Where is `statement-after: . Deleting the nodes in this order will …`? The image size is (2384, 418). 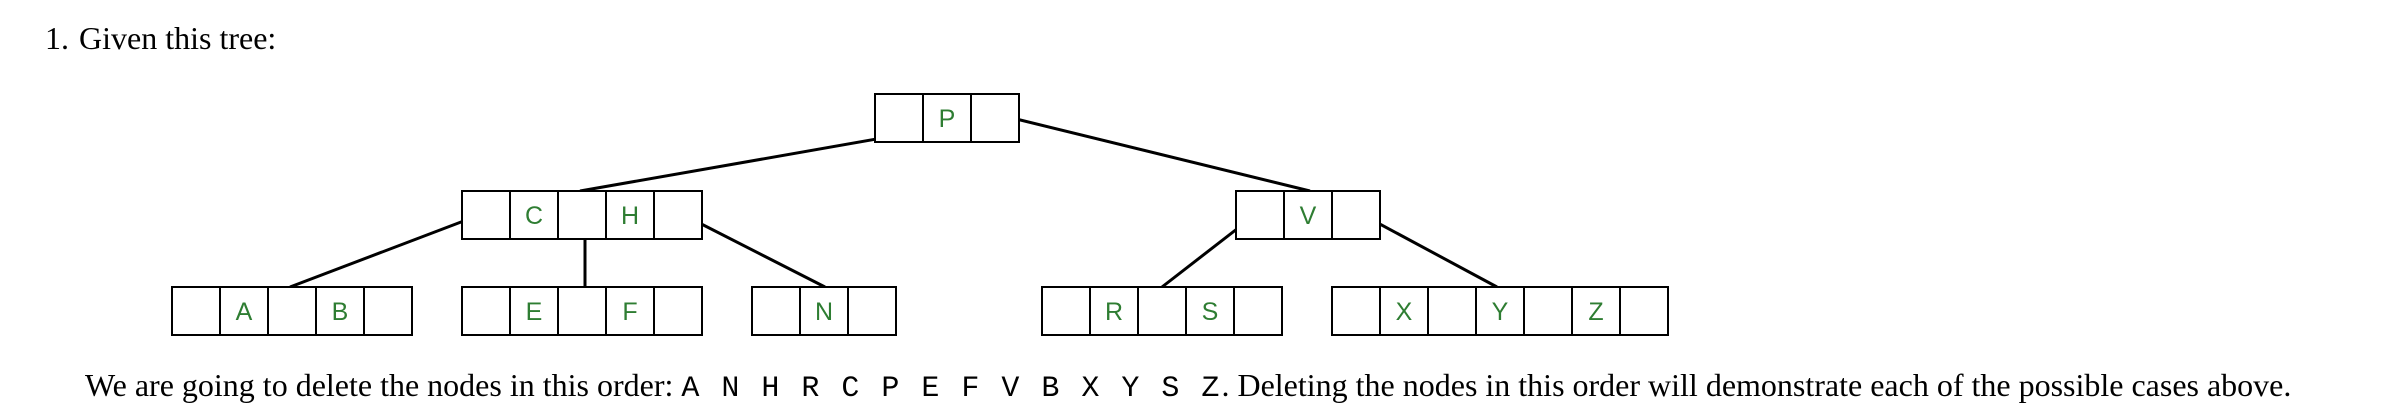 statement-after: . Deleting the nodes in this order will … is located at coordinates (1756, 385).